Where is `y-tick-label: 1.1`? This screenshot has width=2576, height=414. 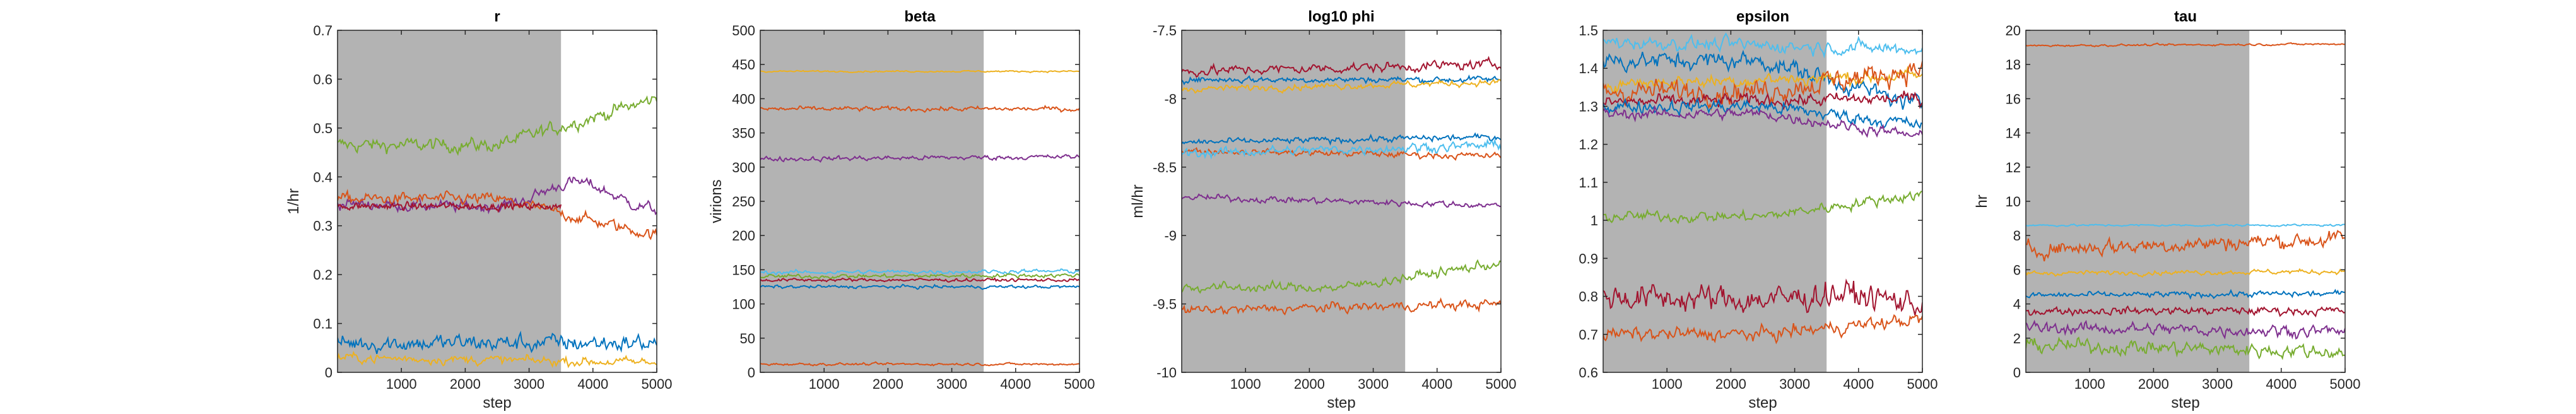 y-tick-label: 1.1 is located at coordinates (1588, 183).